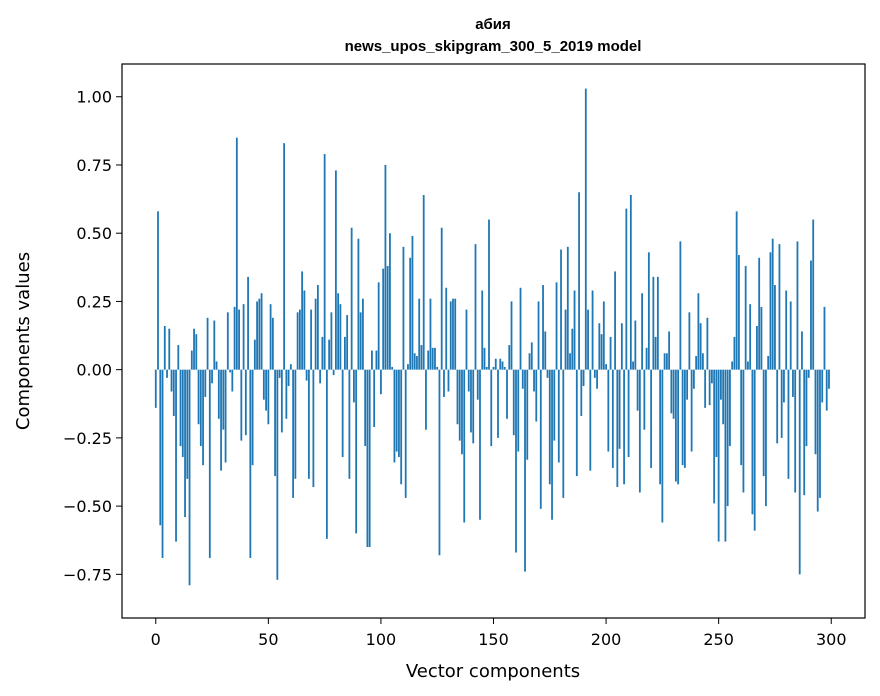  What do you see at coordinates (94, 165) in the screenshot?
I see `y-tick-label: 0.75` at bounding box center [94, 165].